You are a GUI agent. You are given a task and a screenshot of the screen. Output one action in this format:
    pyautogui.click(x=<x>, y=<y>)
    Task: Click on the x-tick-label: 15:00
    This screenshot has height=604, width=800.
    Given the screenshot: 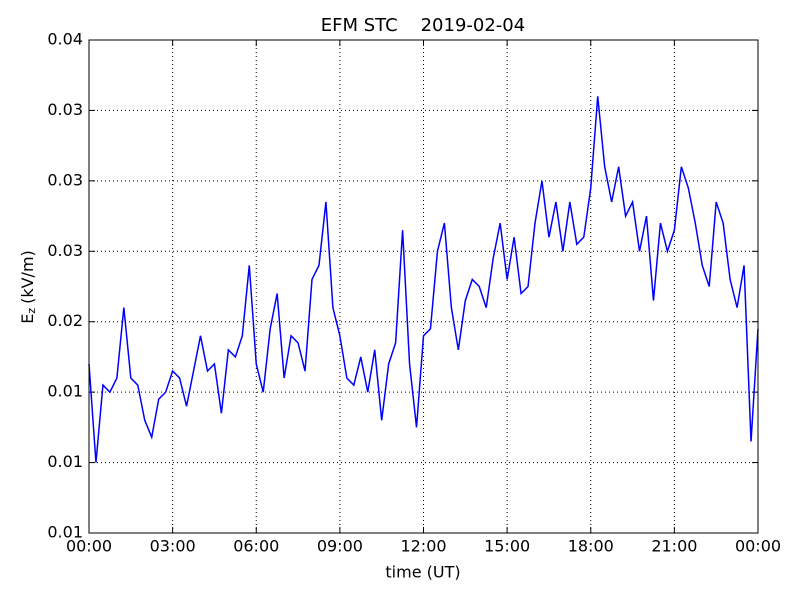 What is the action you would take?
    pyautogui.click(x=507, y=546)
    